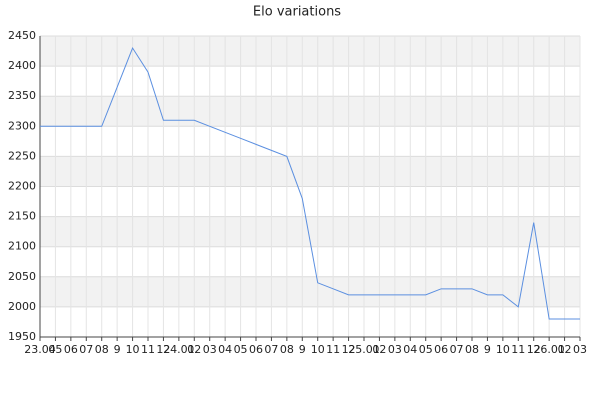 The width and height of the screenshot is (600, 400). Describe the element at coordinates (40, 349) in the screenshot. I see `x-tick-label: 23.04` at that location.